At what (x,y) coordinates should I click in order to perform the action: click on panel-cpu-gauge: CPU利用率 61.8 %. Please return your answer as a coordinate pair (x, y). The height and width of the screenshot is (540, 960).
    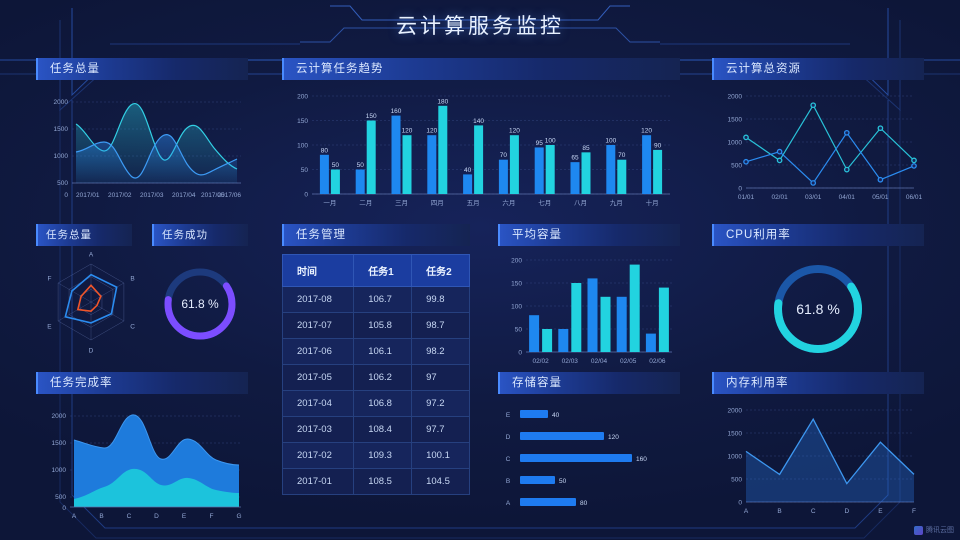
    Looking at the image, I should click on (818, 302).